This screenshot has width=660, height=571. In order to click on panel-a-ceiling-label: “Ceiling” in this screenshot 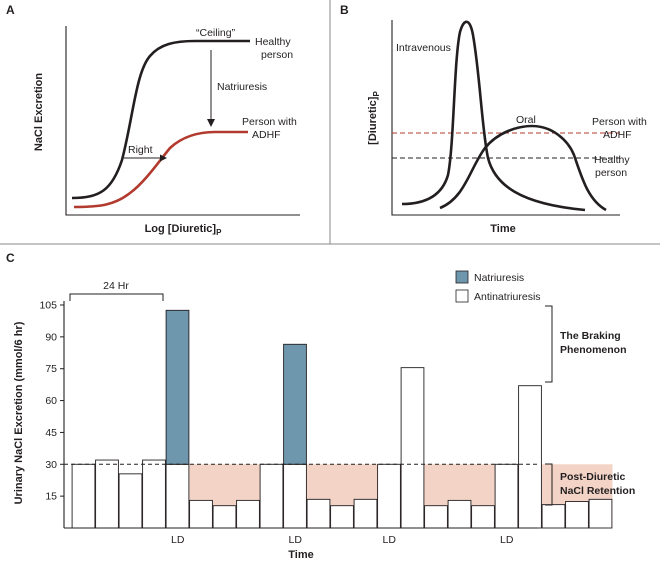, I will do `click(216, 33)`.